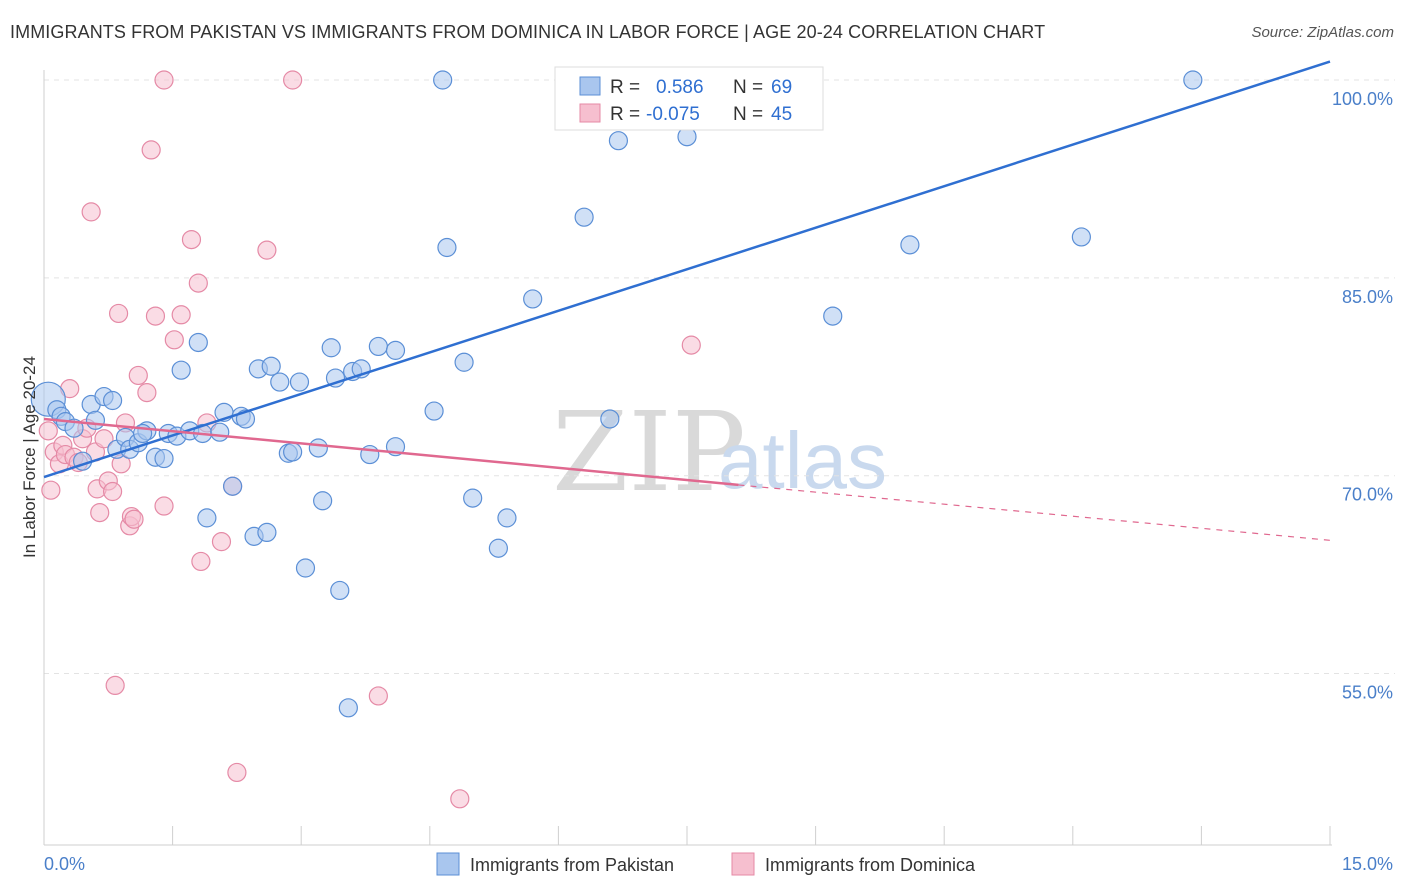  I want to click on stats-dominica-n-label: N =, so click(748, 114).